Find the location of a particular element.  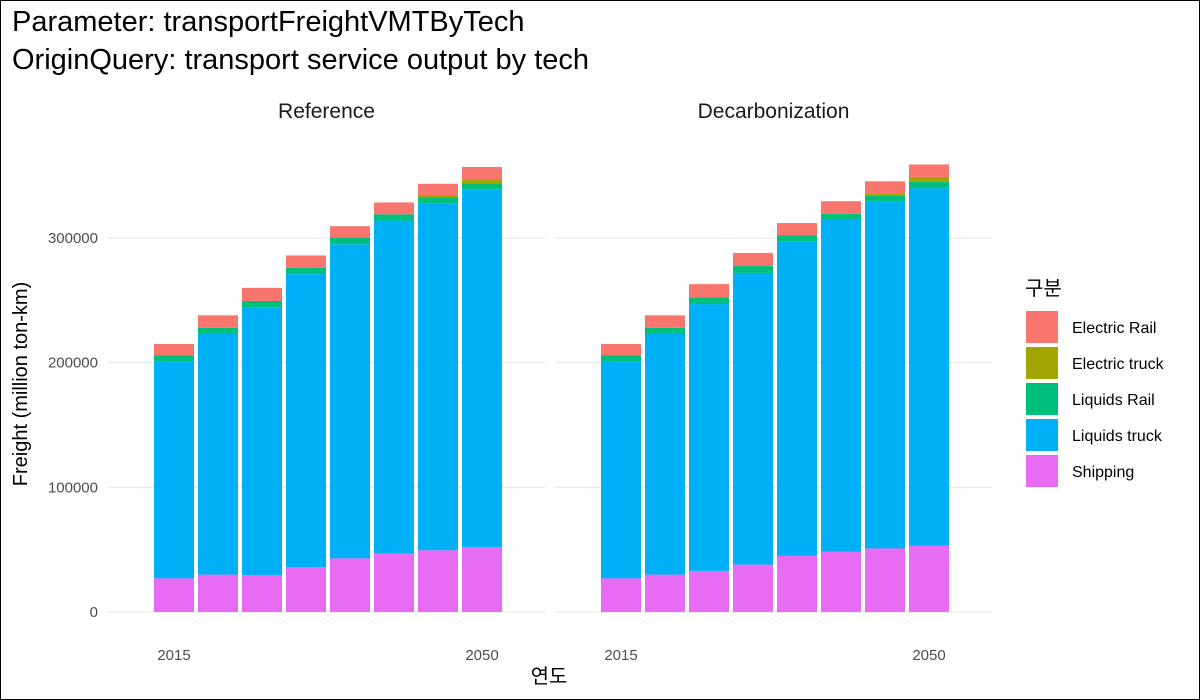

facet-strip-label: Reference is located at coordinates (326, 111).